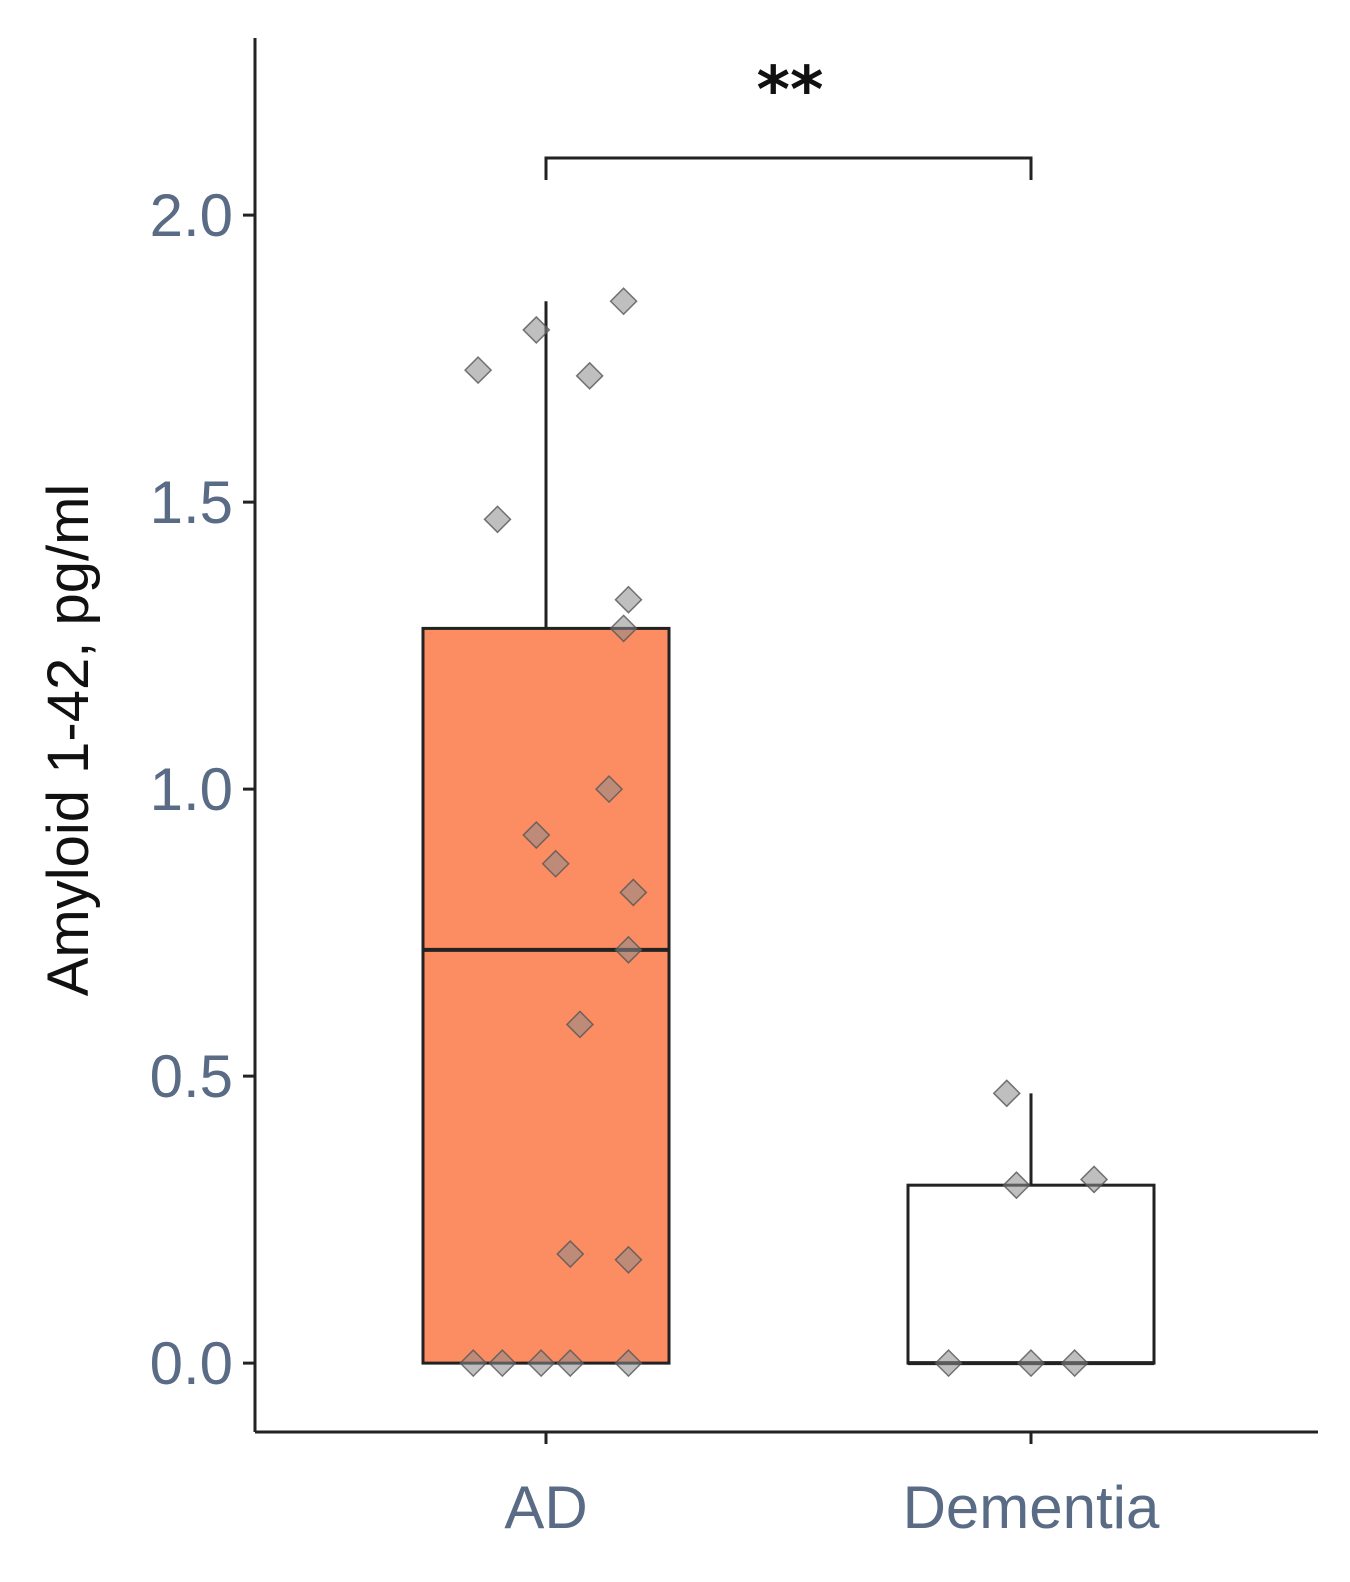  Describe the element at coordinates (790, 91) in the screenshot. I see `significance-label: **` at that location.